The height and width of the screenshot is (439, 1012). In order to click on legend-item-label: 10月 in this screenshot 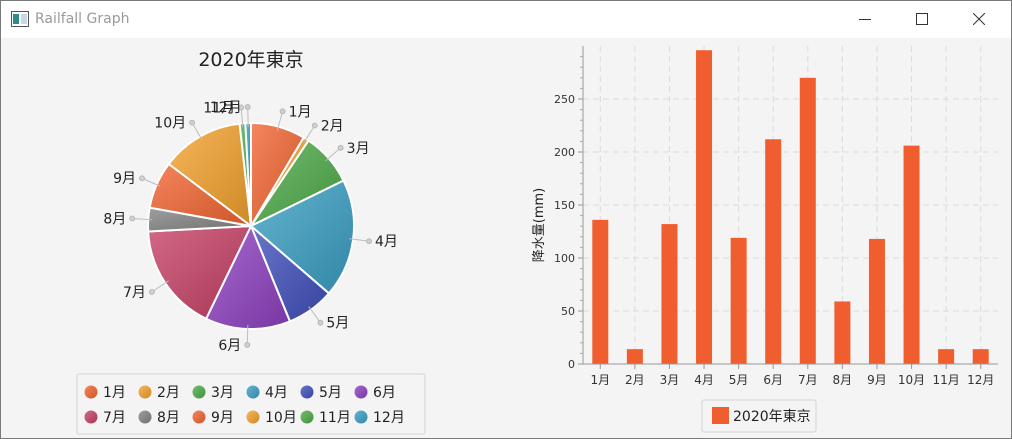, I will do `click(281, 418)`.